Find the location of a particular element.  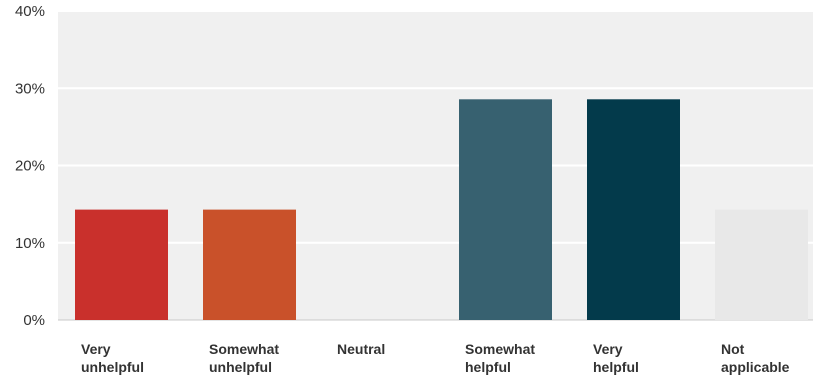

y-tick-label: 30% is located at coordinates (30, 88).